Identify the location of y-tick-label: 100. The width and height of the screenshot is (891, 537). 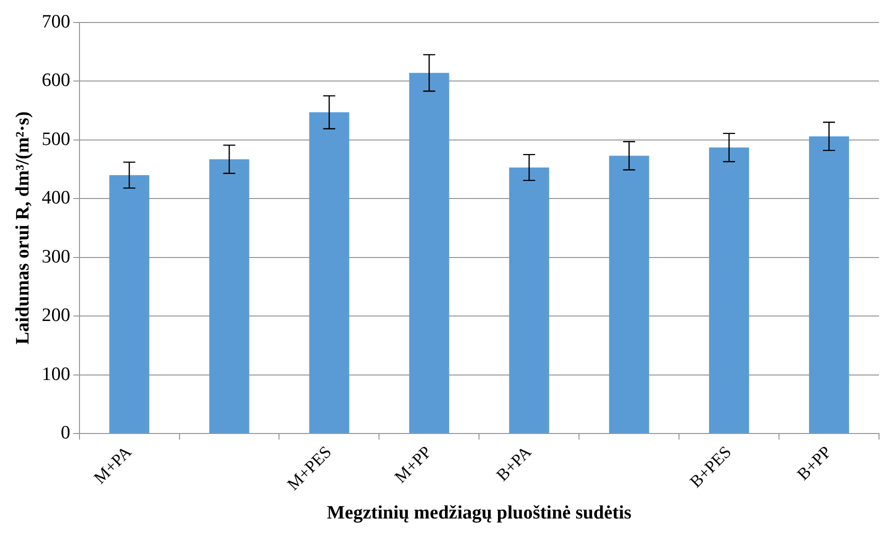
(56, 374).